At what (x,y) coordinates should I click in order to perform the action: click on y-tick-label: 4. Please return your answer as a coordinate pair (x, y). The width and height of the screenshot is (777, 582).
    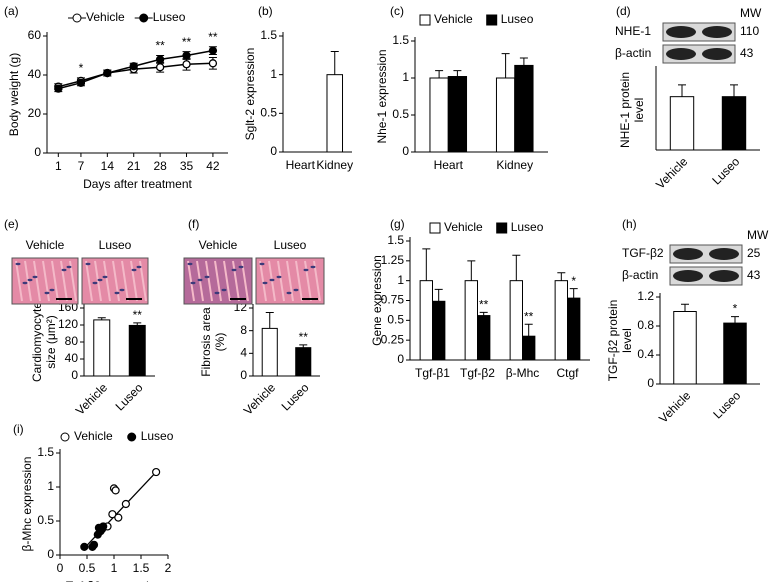
    Looking at the image, I should click on (243, 353).